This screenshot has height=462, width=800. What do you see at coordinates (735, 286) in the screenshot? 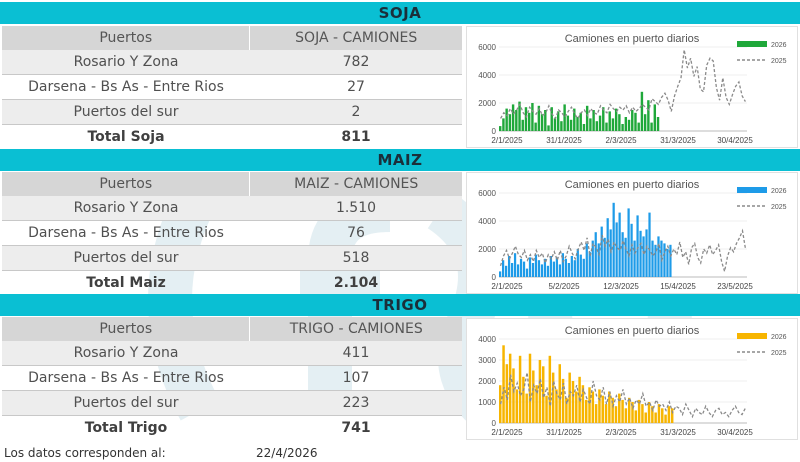
I see `x-tick-label: 23/5/2025` at bounding box center [735, 286].